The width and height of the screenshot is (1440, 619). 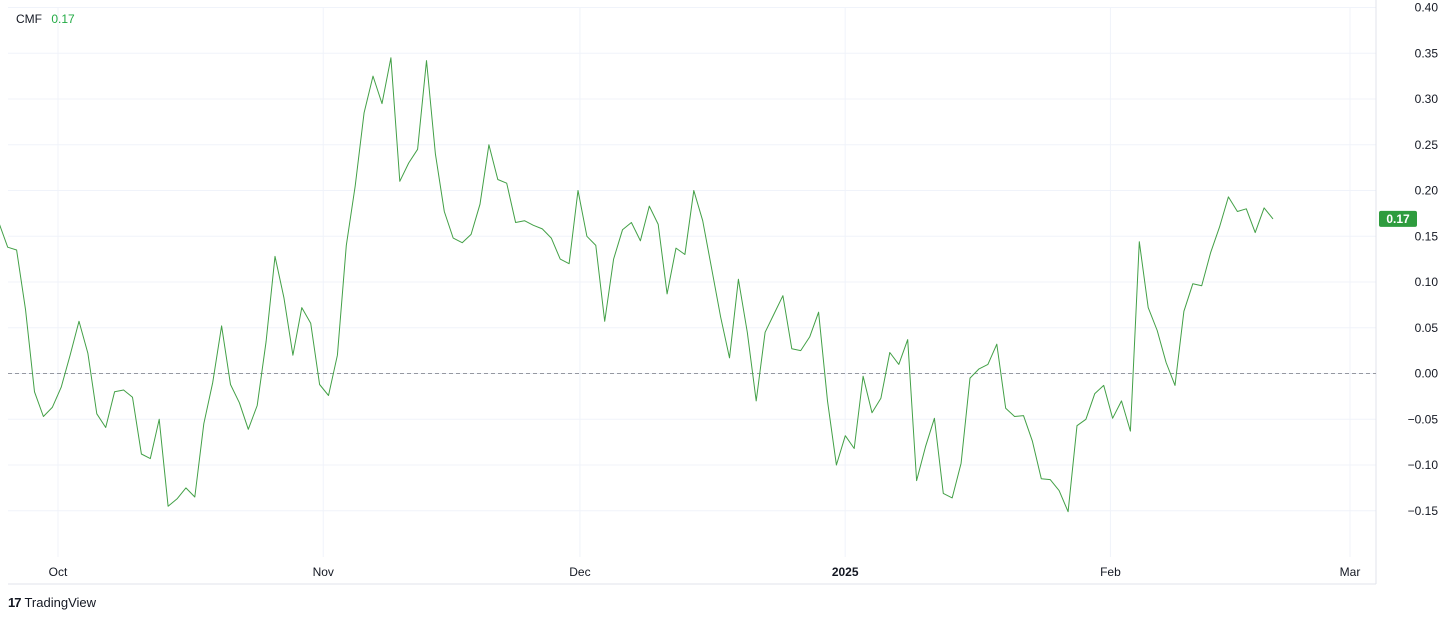 I want to click on last-value-badge-group: 0.17, so click(x=1398, y=218).